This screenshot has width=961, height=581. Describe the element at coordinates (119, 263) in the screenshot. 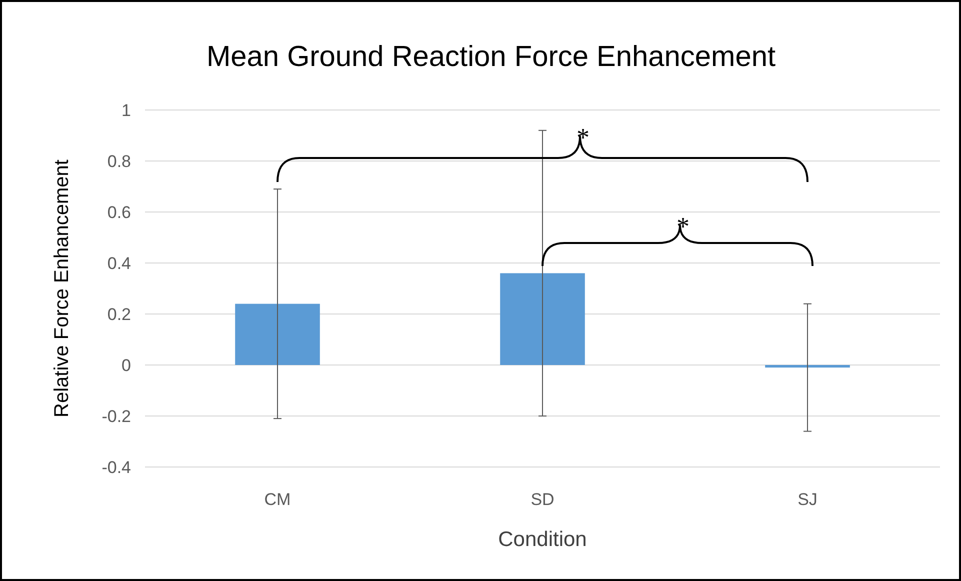

I see `y-tick-label: 0.4` at that location.